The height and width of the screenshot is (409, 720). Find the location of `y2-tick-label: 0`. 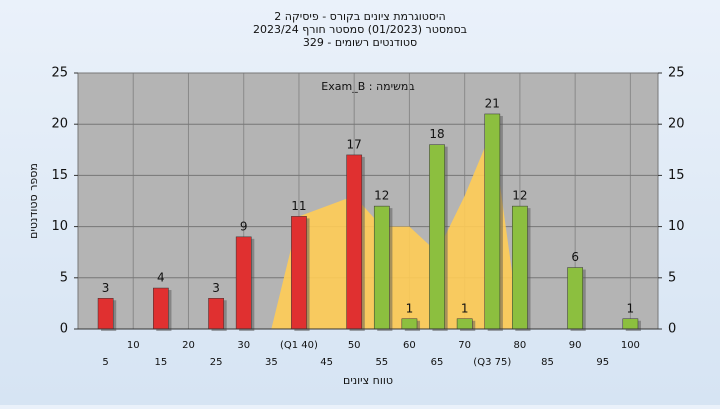

y2-tick-label: 0 is located at coordinates (672, 329).